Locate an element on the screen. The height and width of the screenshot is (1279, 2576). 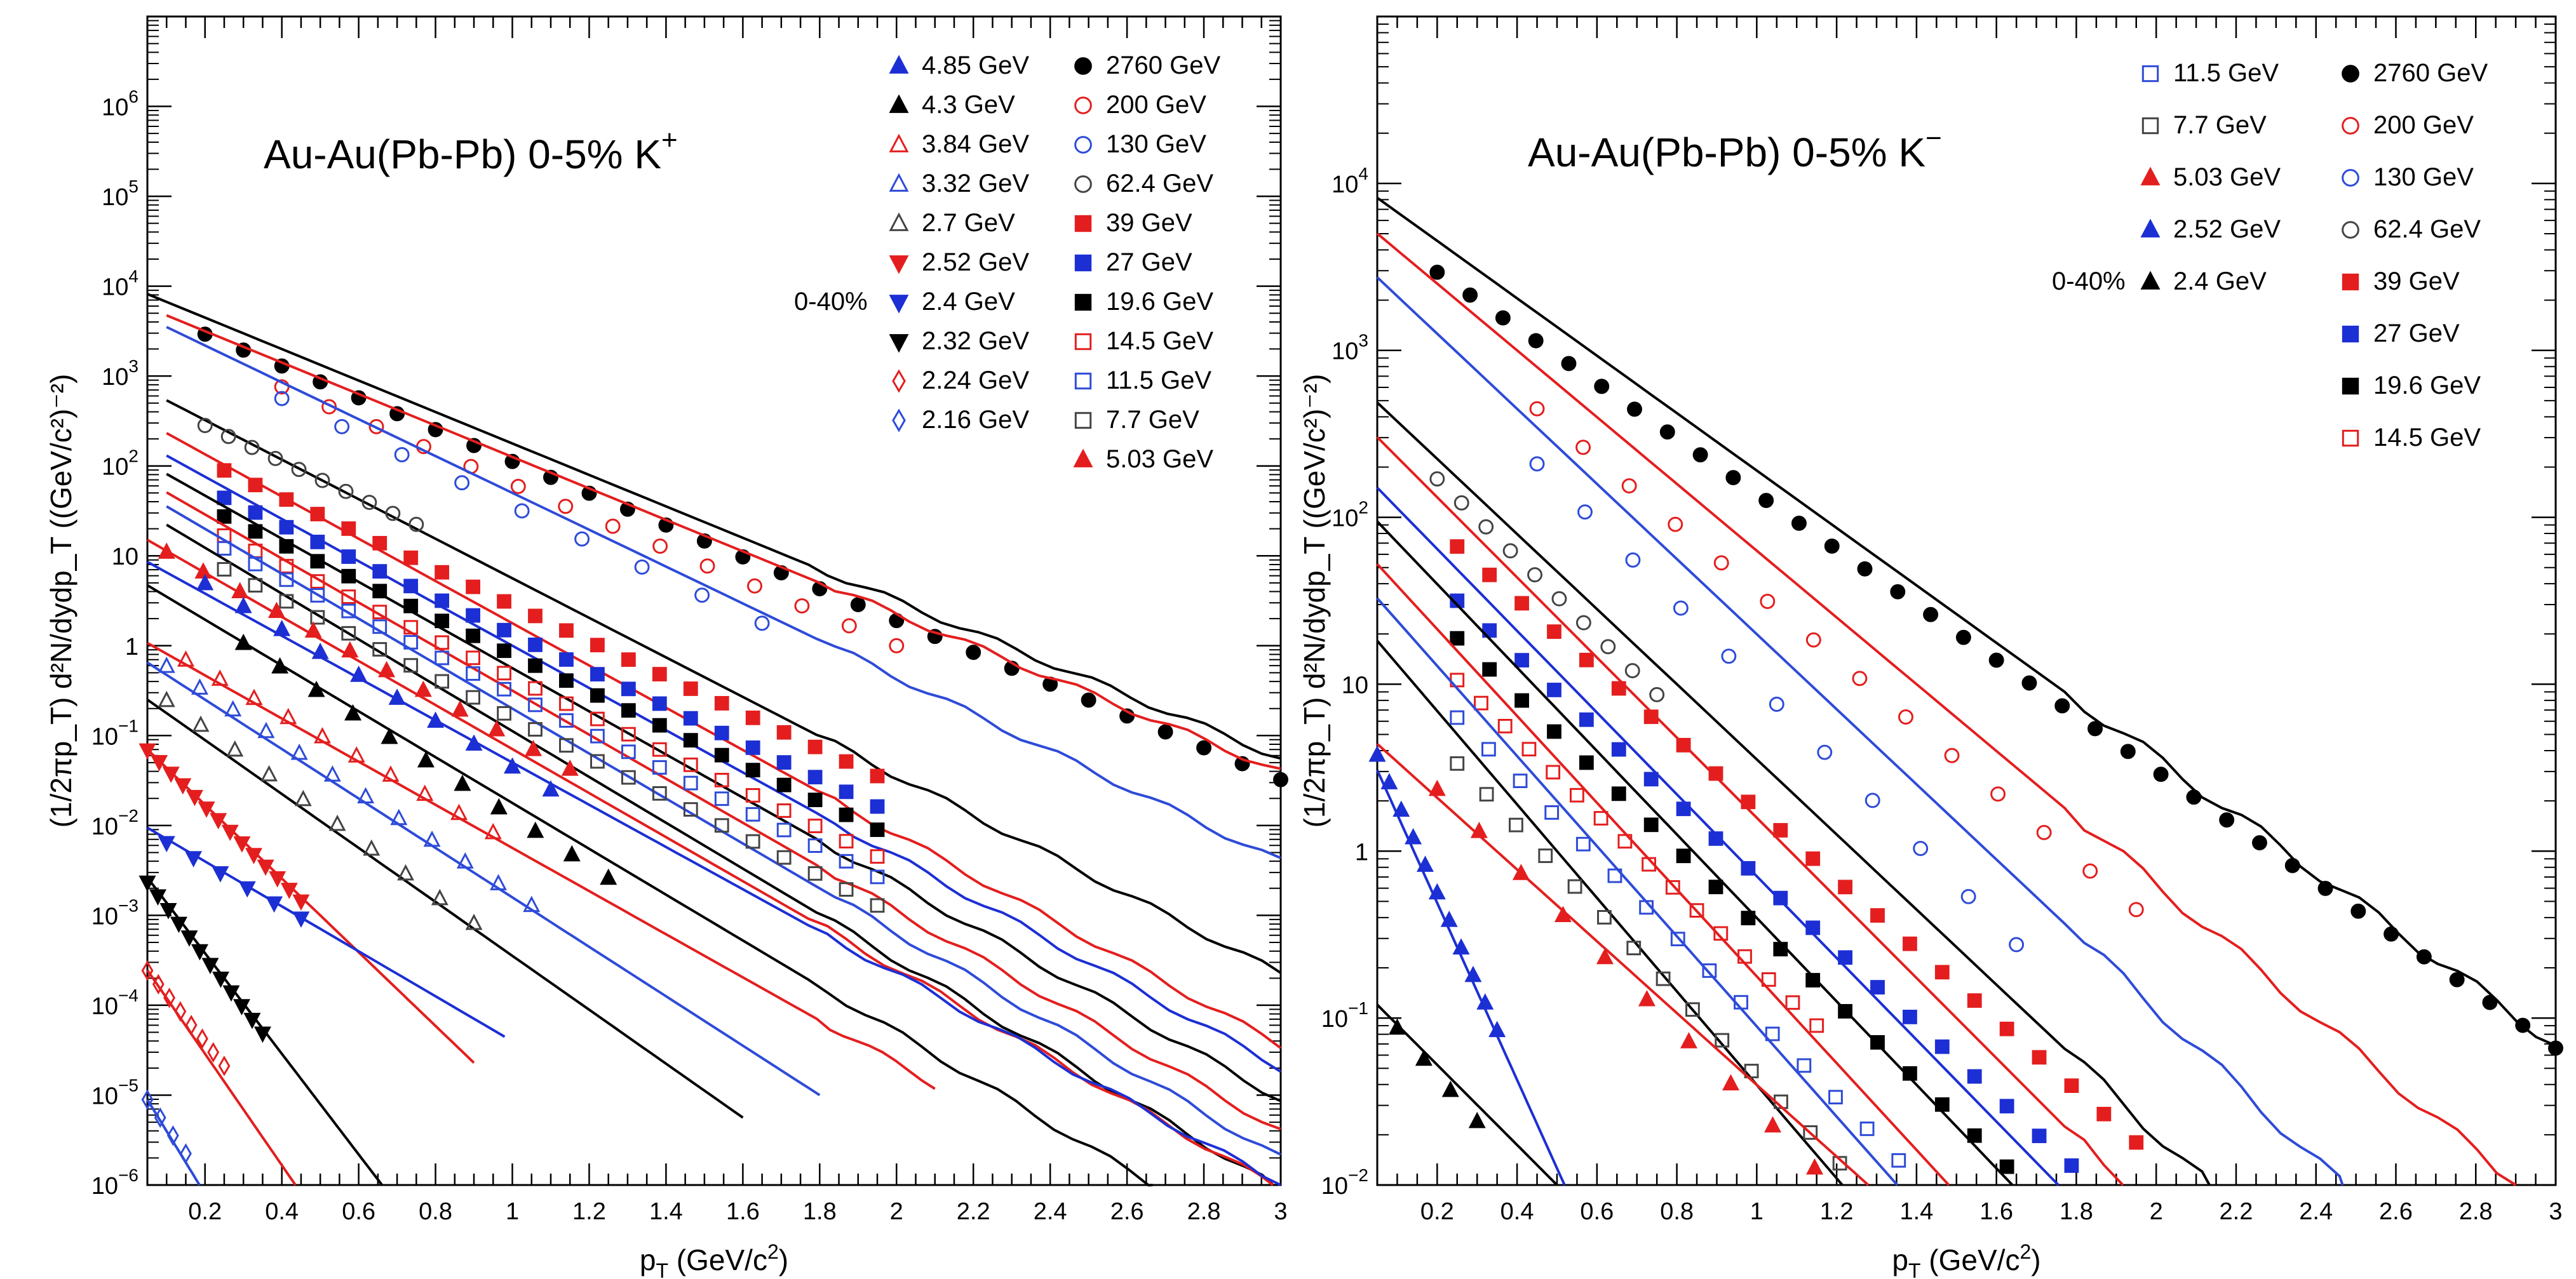
x-axis-label-close: ) is located at coordinates (783, 1259).